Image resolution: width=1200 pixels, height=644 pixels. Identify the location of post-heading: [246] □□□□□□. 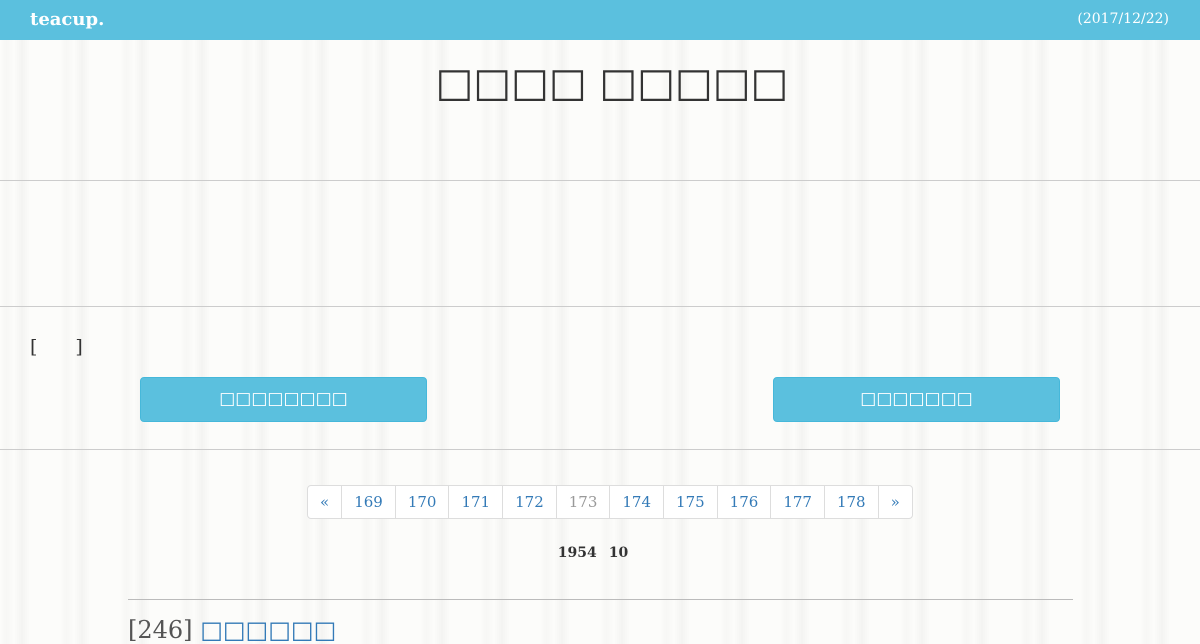
(232, 630).